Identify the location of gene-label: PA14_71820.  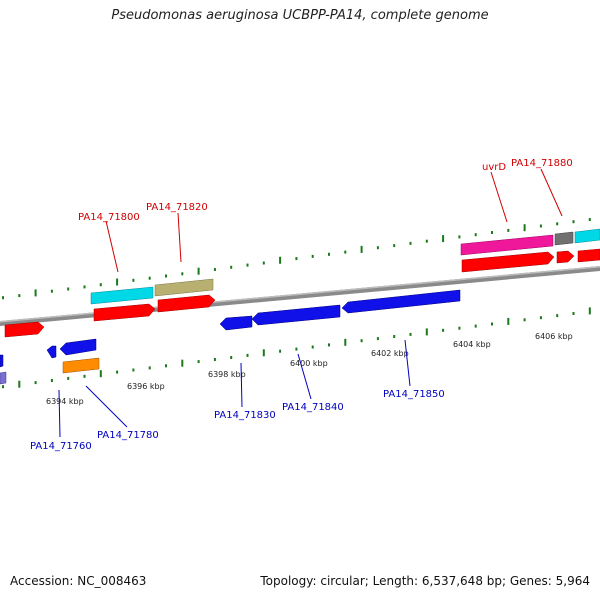
(177, 207).